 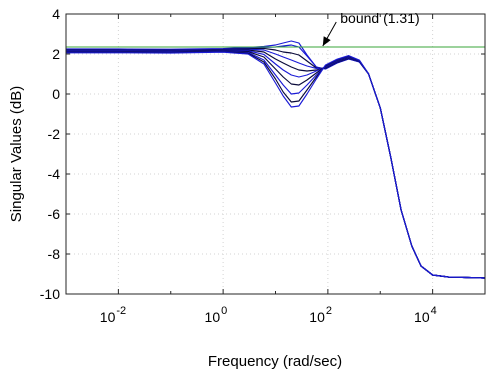 I want to click on x-tick-label: 10 4, so click(x=425, y=315).